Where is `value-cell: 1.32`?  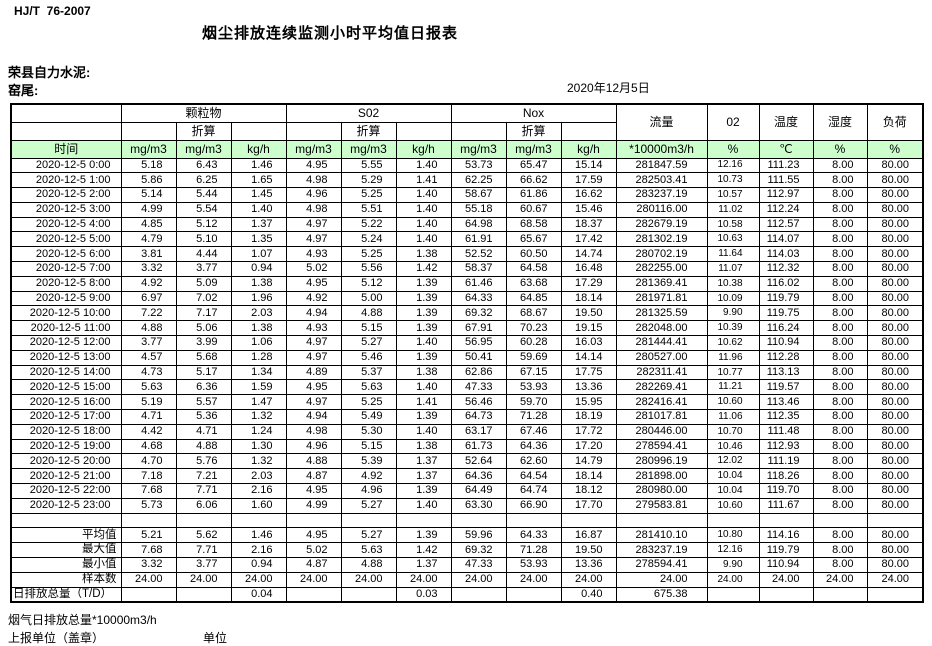 value-cell: 1.32 is located at coordinates (258, 461).